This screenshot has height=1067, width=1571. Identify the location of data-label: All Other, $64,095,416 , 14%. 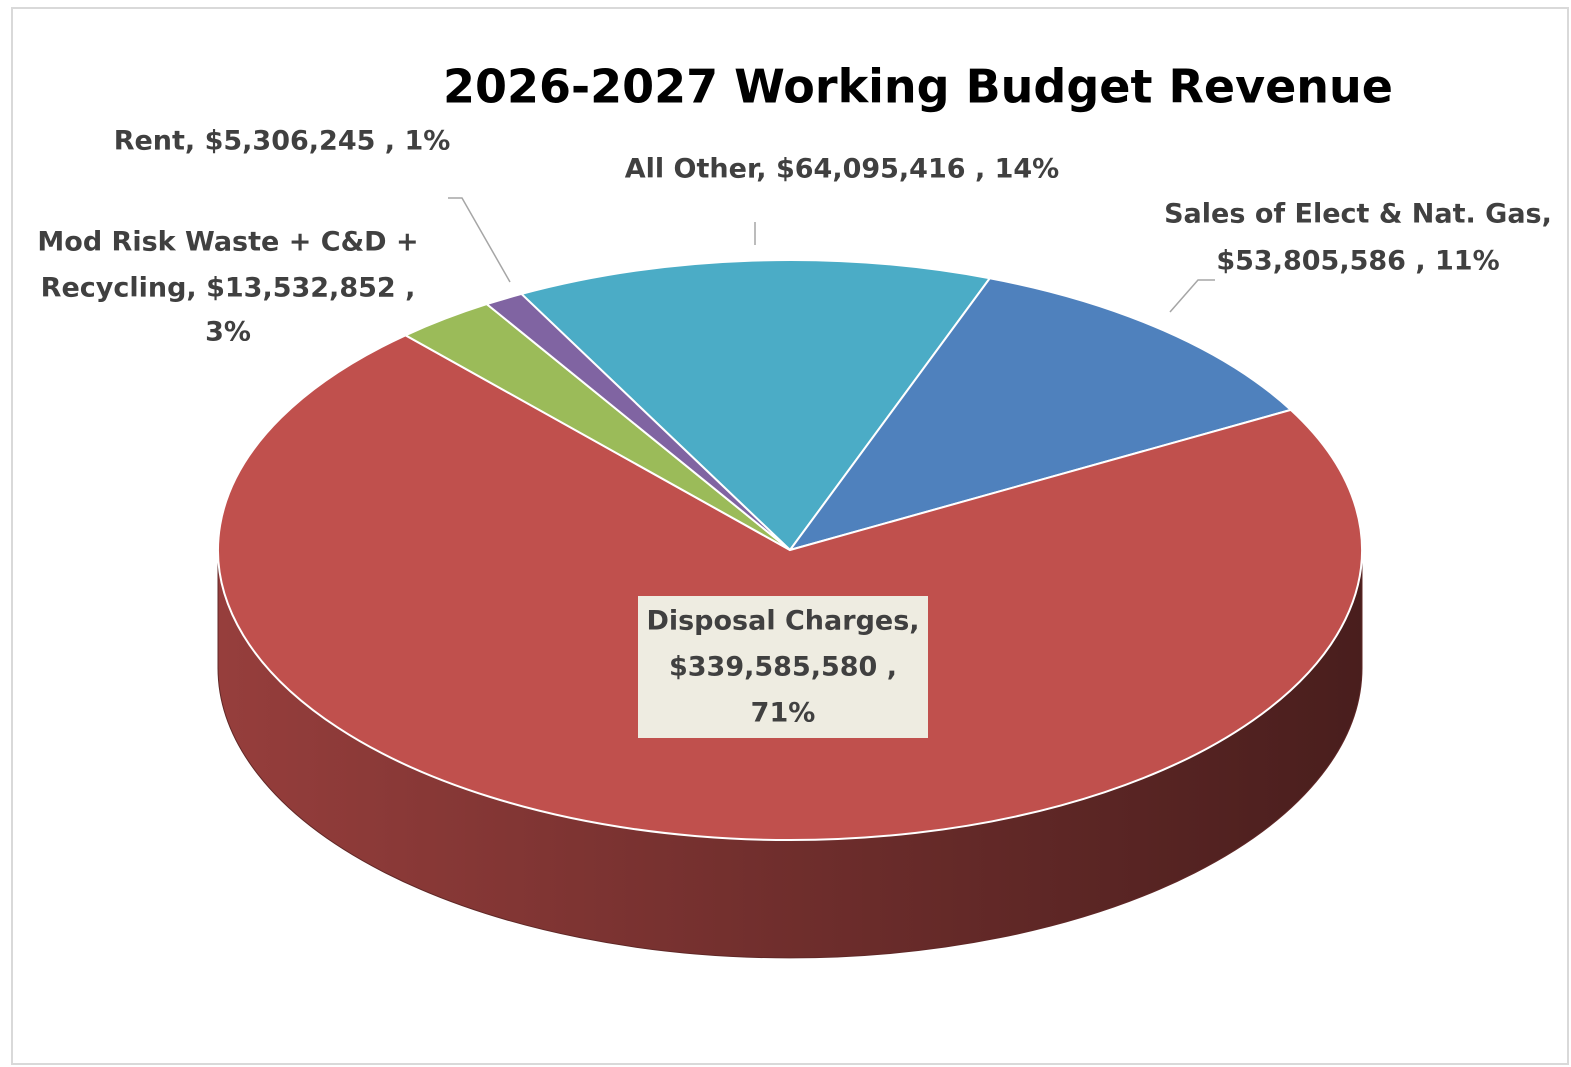
(842, 169).